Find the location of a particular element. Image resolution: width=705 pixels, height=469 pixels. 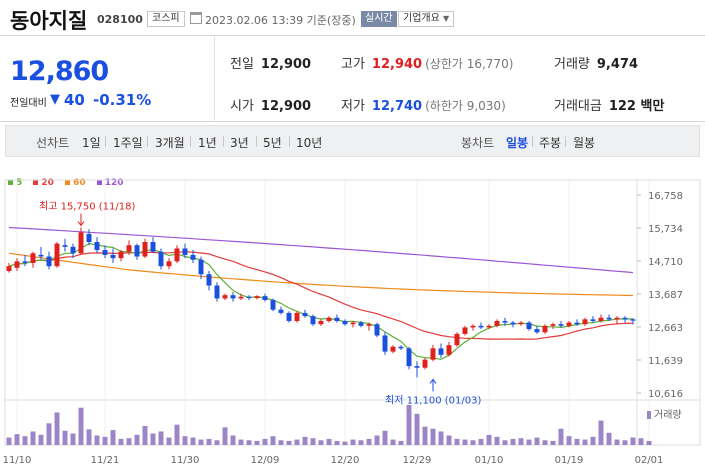

tab-monthly: 월봉 is located at coordinates (584, 143).